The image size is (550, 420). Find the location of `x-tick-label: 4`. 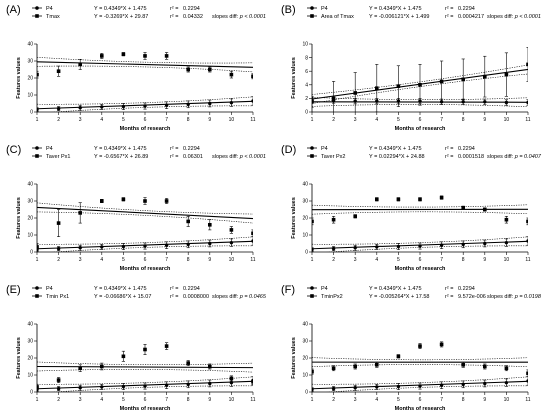

x-tick-label: 4 is located at coordinates (376, 120).